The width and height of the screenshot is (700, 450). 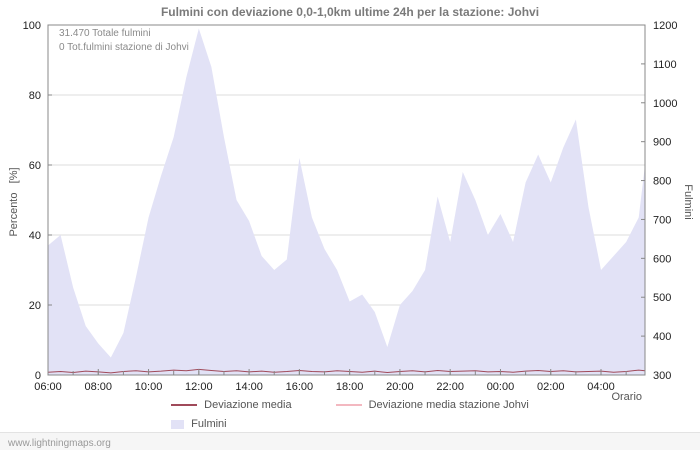 What do you see at coordinates (178, 424) in the screenshot?
I see `legend-swatch-fulmini` at bounding box center [178, 424].